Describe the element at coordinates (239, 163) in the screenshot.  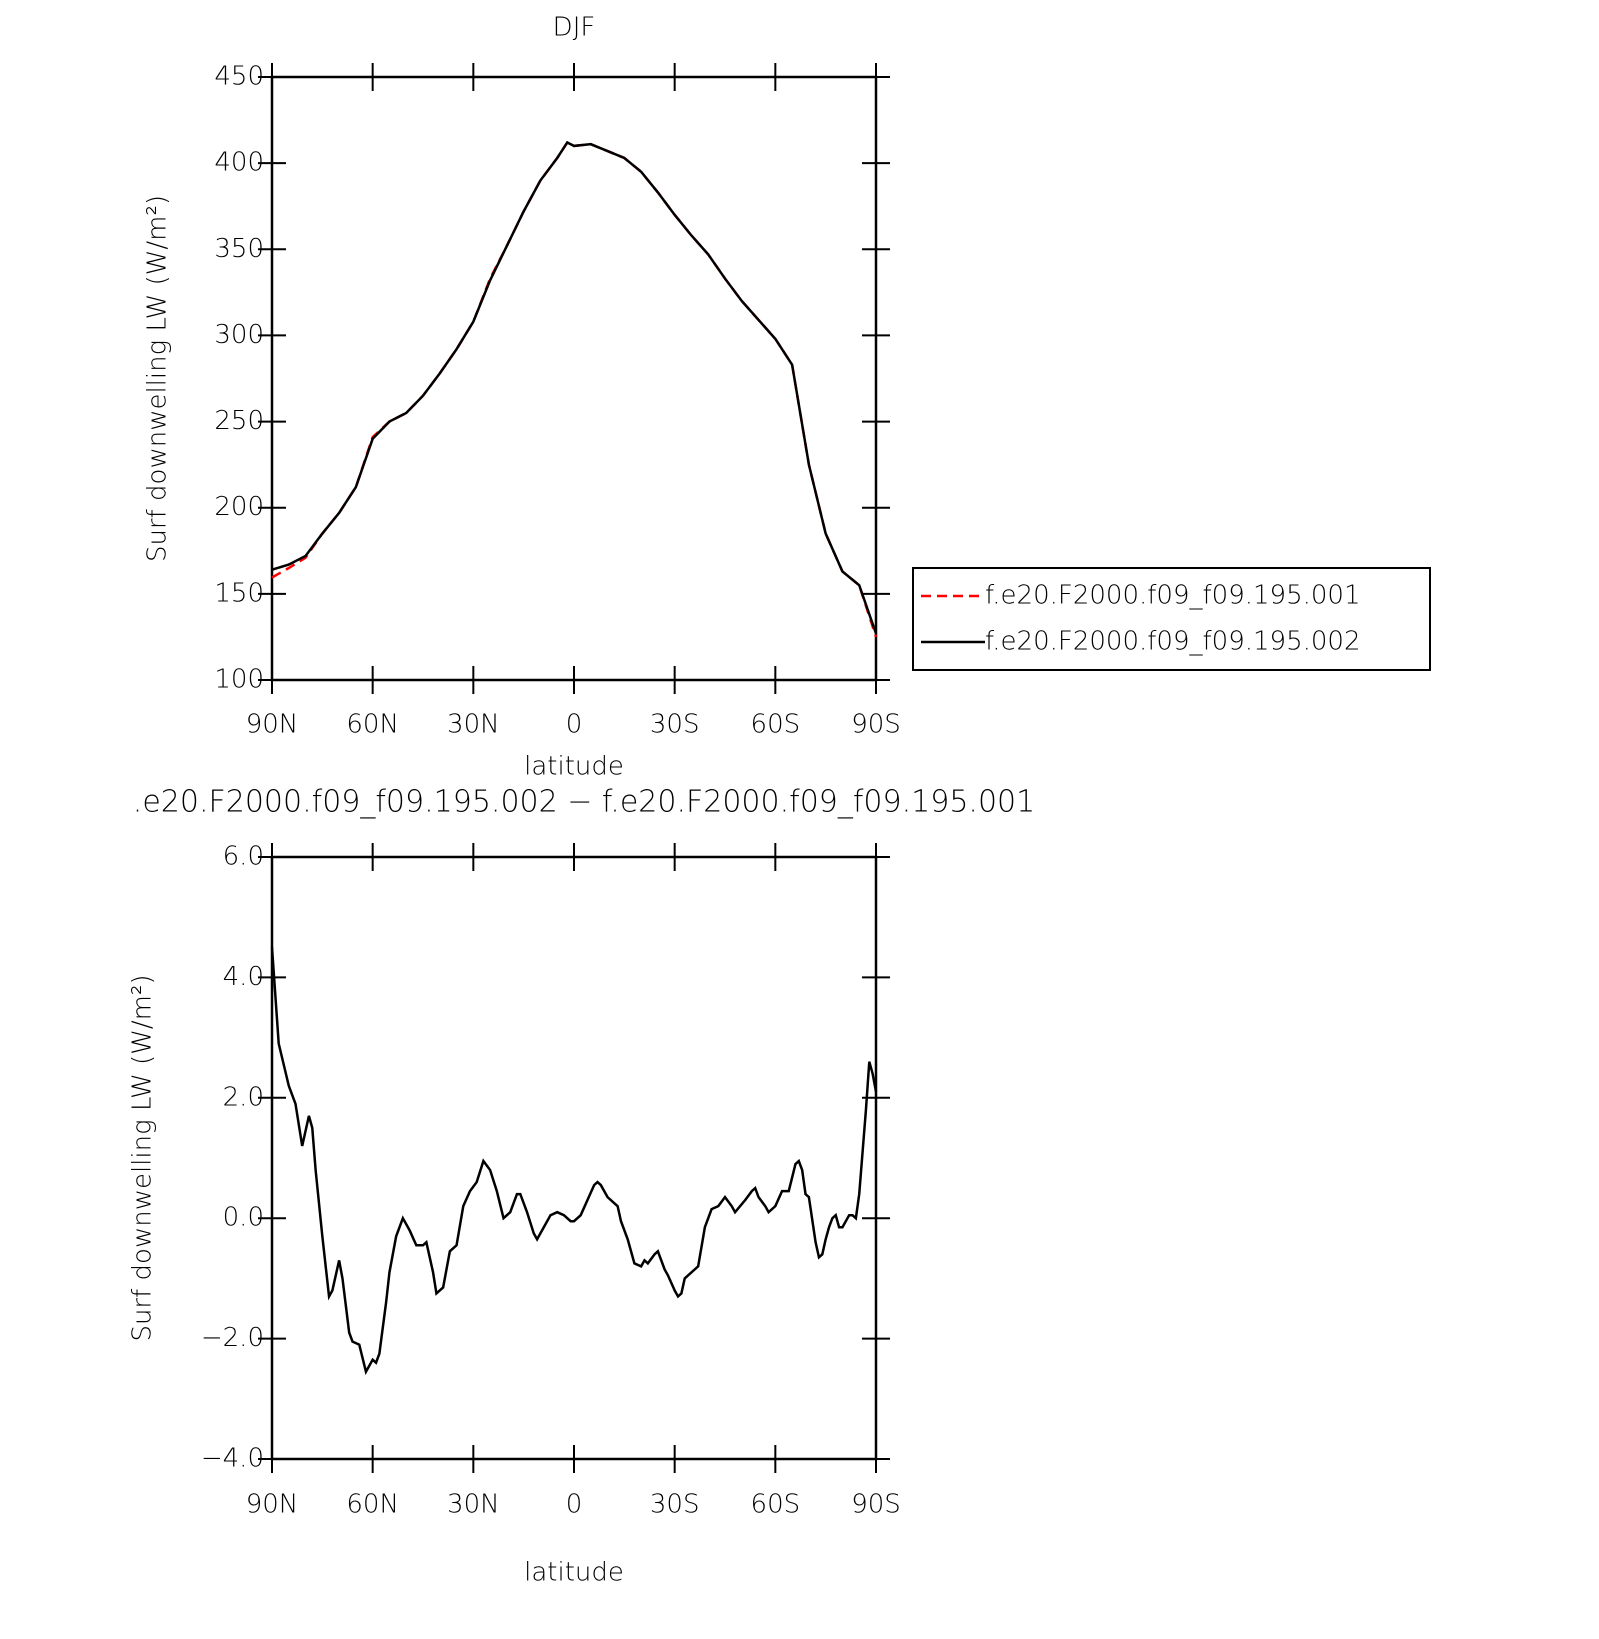
I see `y-tick-label: 400` at that location.